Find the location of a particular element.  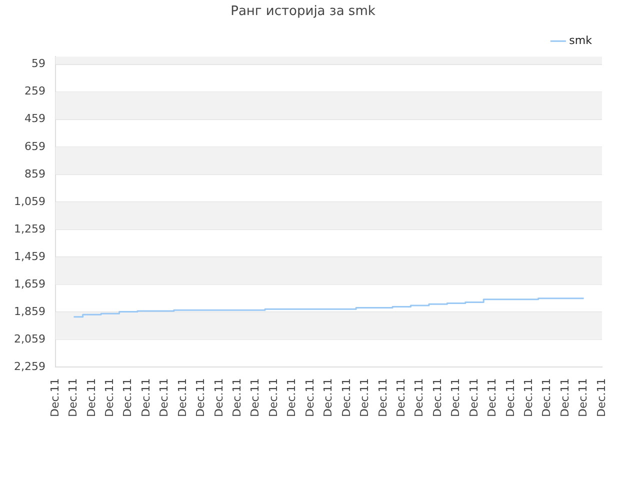

y-tick-label: 459 is located at coordinates (35, 119).